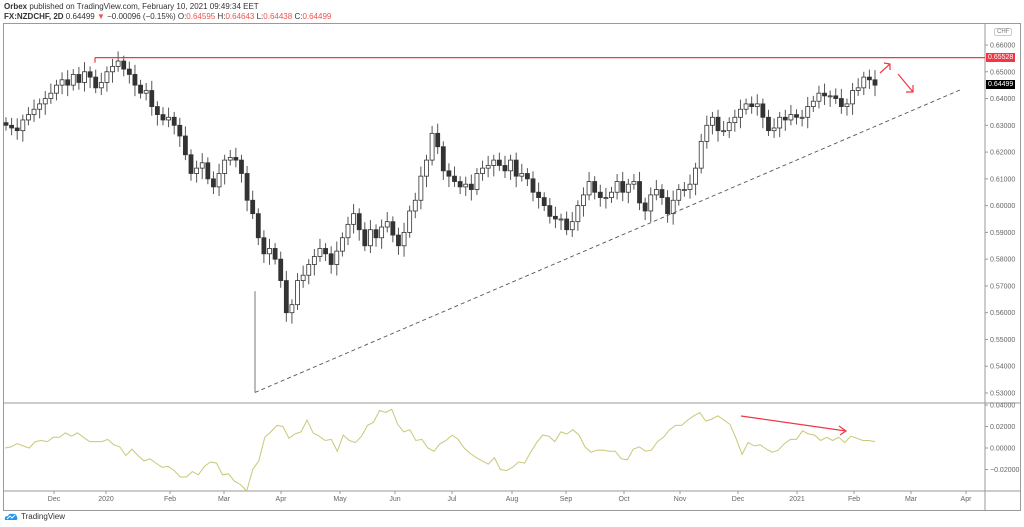 This screenshot has height=527, width=1024. Describe the element at coordinates (100, 16) in the screenshot. I see `down-arrow-icon: ▼` at that location.